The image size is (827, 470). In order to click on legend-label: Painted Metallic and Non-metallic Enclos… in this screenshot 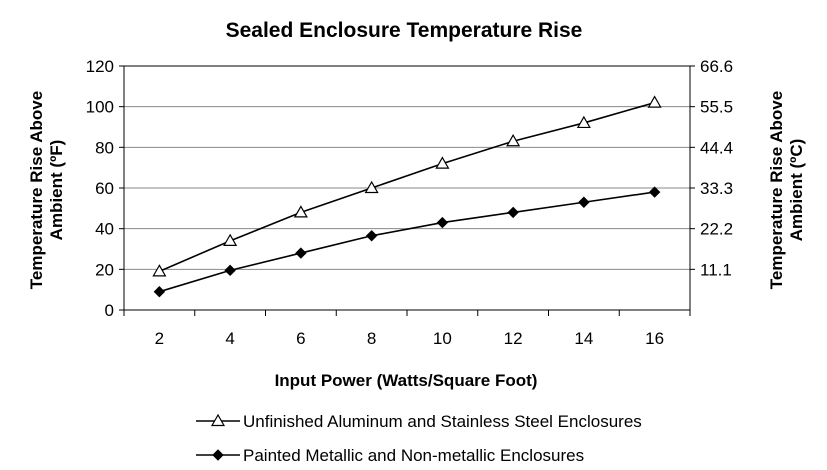, I will do `click(413, 455)`.